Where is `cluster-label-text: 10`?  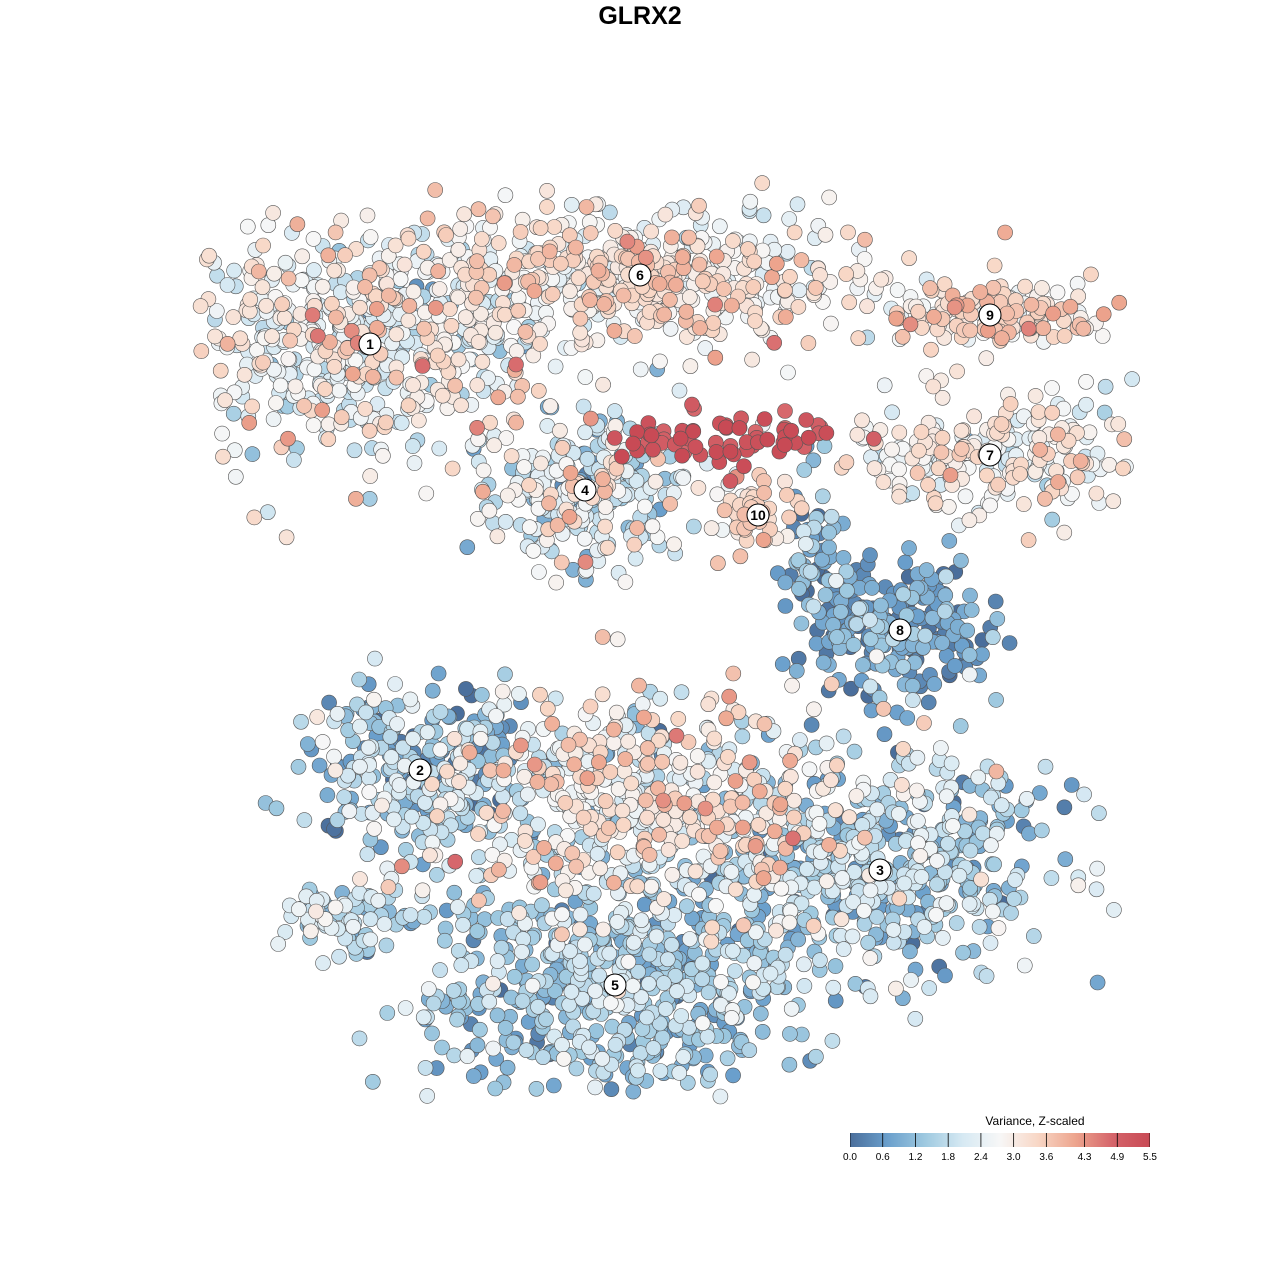
cluster-label-text: 10 is located at coordinates (758, 515).